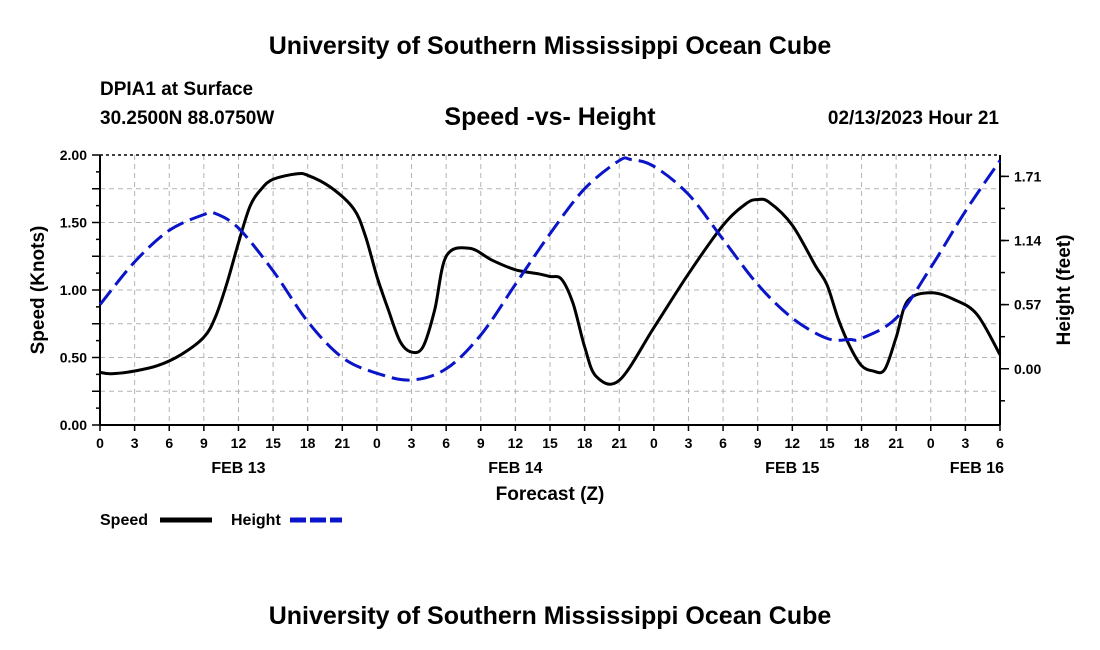 The width and height of the screenshot is (1100, 650). I want to click on y-right-tick-label: 0.57, so click(1027, 305).